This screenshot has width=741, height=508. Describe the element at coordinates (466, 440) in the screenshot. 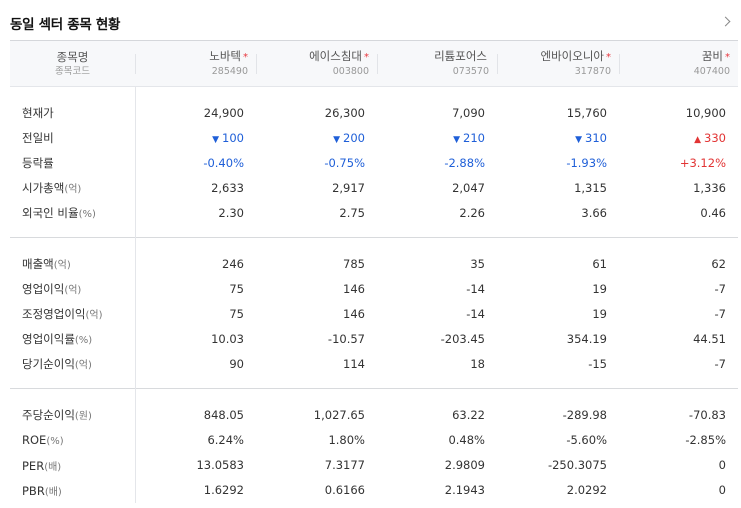

I see `value-cell: 0.48%` at that location.